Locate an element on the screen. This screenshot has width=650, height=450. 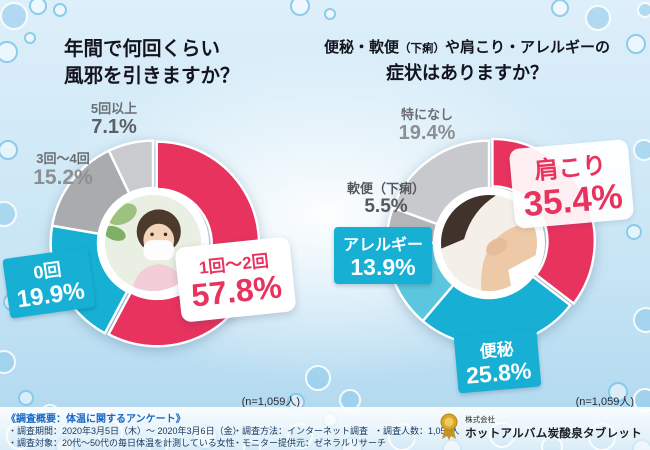
segment-label: アレルギー is located at coordinates (383, 245).